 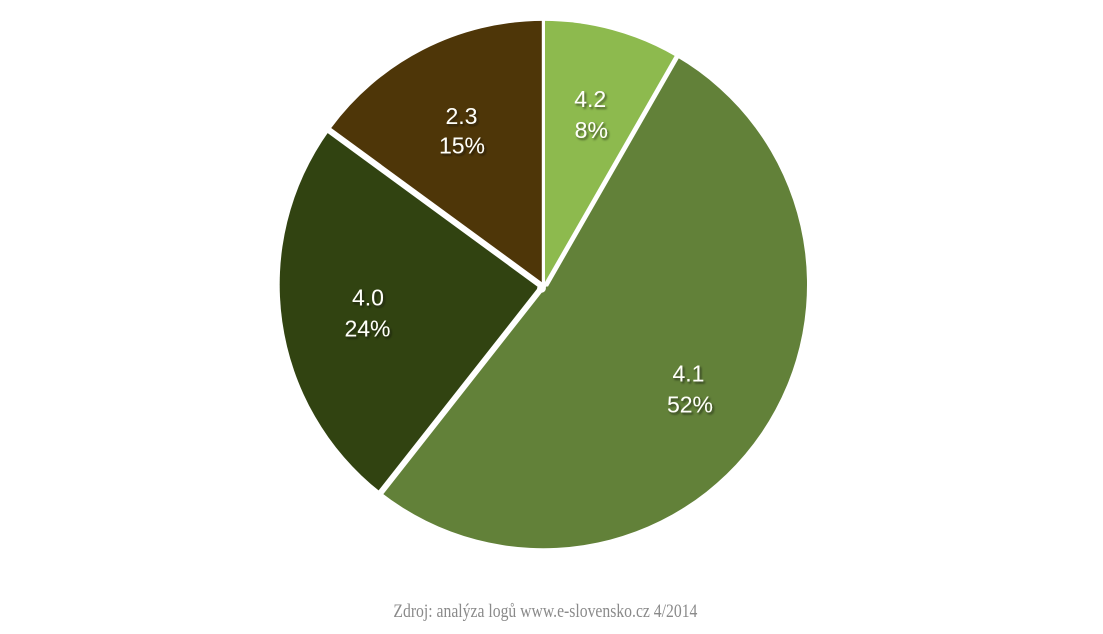 I want to click on svg-text: 4.2, so click(x=590, y=99).